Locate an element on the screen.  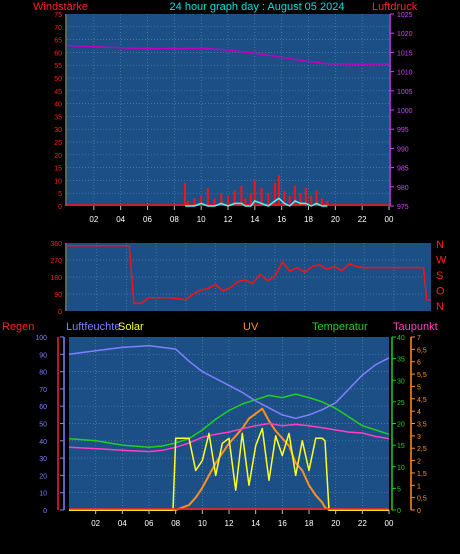
uv-tick-label: 0,5 is located at coordinates (422, 499).